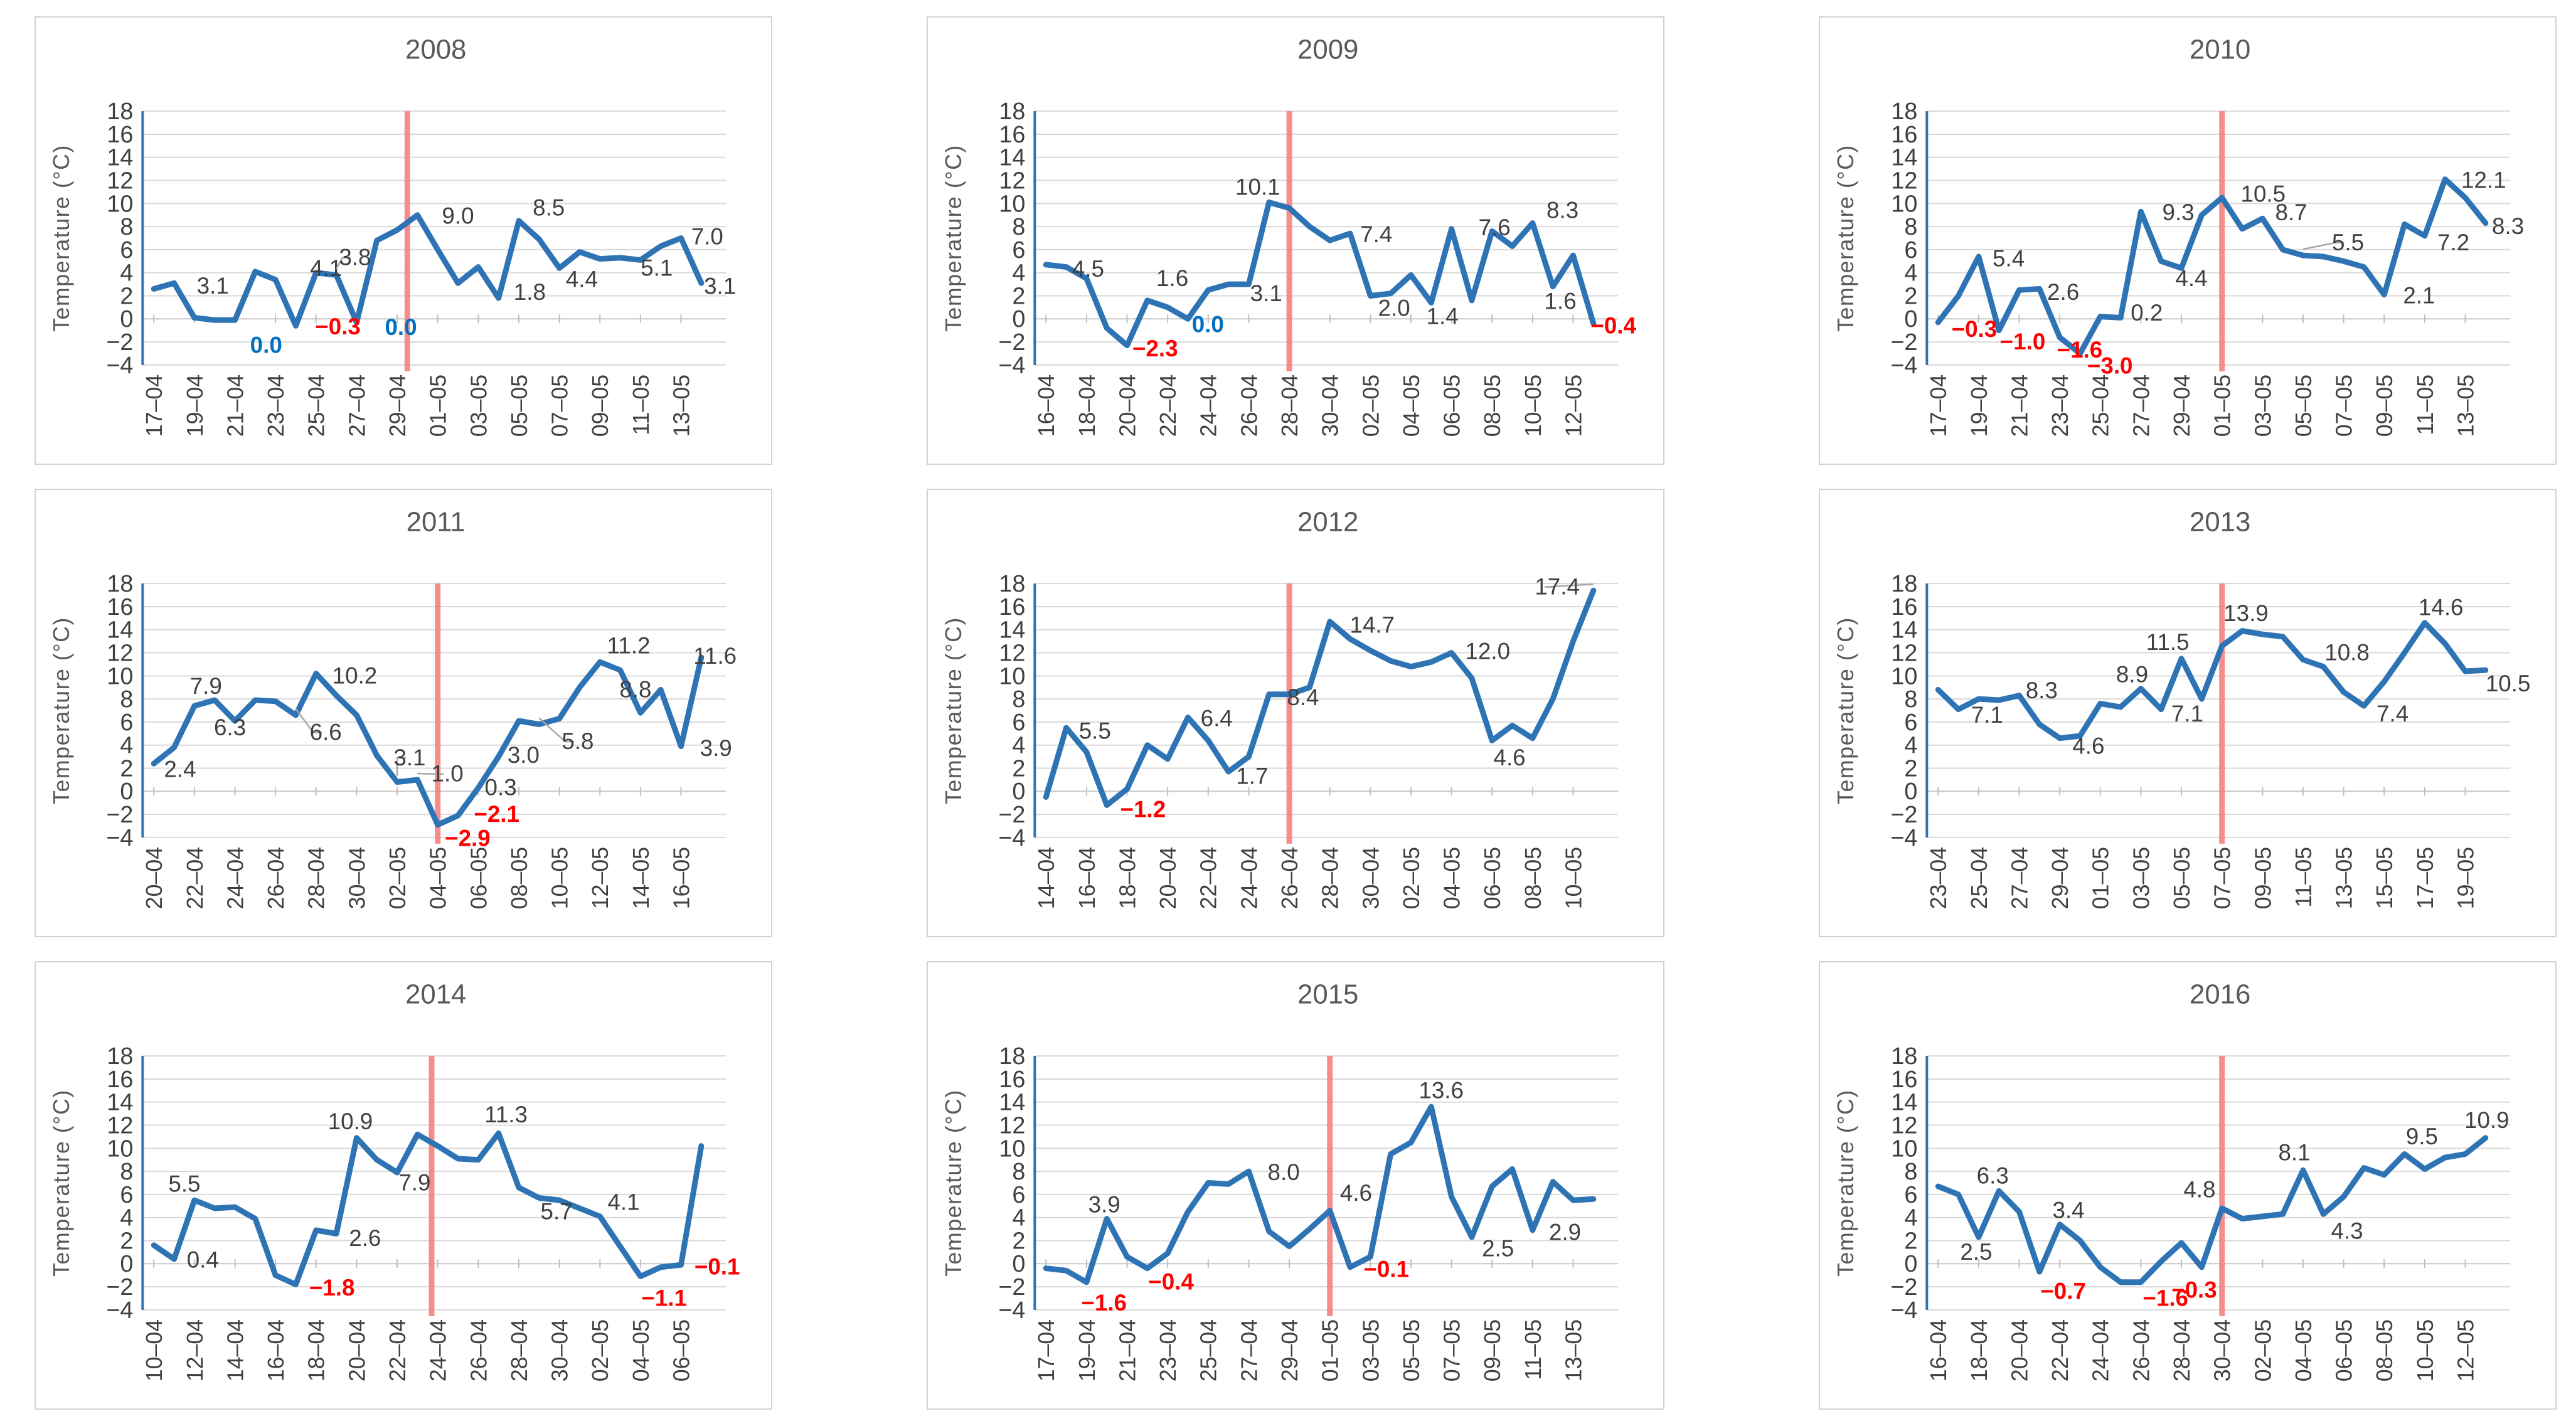  What do you see at coordinates (1386, 1269) in the screenshot?
I see `data-label: −0.1` at bounding box center [1386, 1269].